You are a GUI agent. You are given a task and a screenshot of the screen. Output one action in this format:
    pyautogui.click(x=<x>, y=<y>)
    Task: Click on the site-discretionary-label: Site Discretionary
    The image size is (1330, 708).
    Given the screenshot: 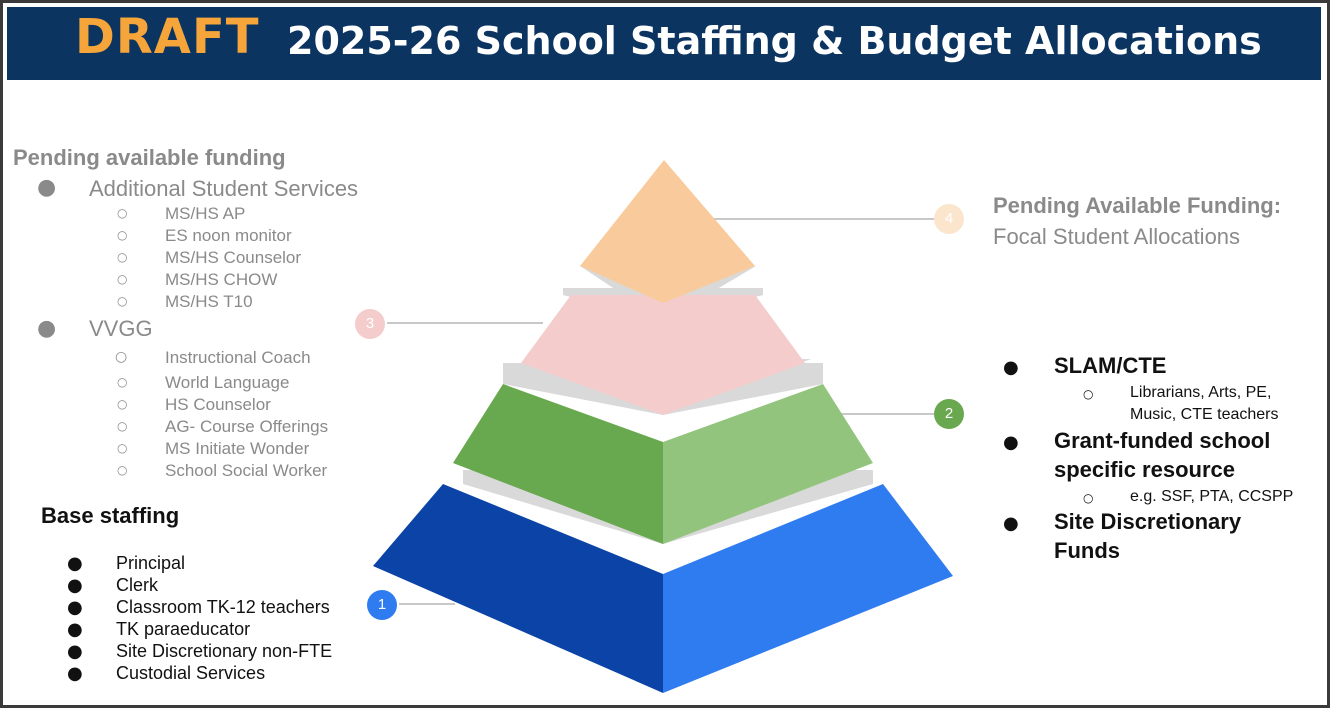 What is the action you would take?
    pyautogui.click(x=1148, y=521)
    